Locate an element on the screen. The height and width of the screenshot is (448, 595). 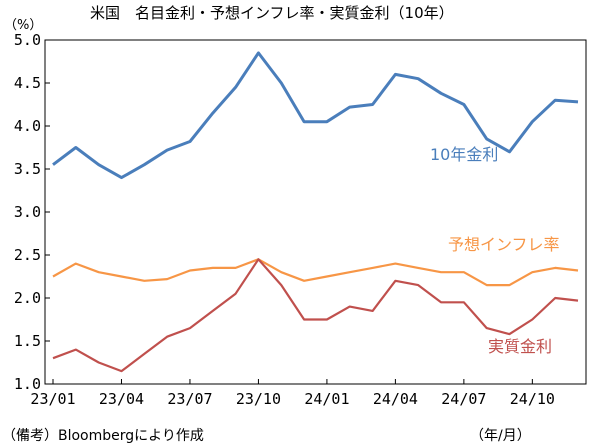
y-unit-label: （%） is located at coordinates (23, 25).